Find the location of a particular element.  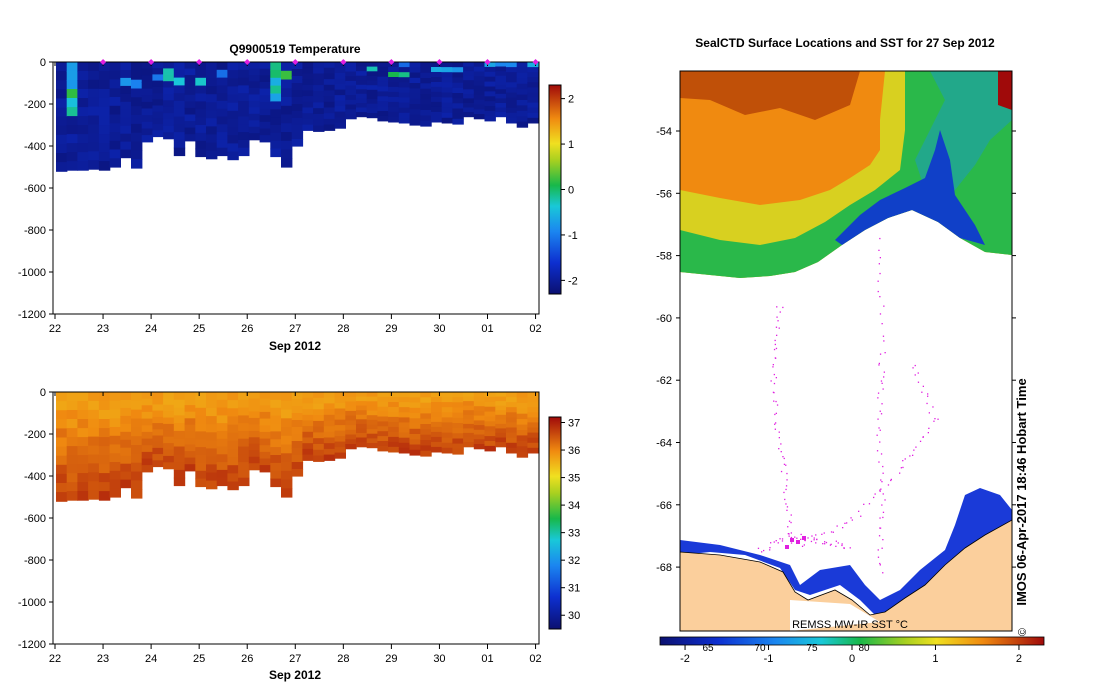

y-tick-label: -1200 is located at coordinates (32, 315).